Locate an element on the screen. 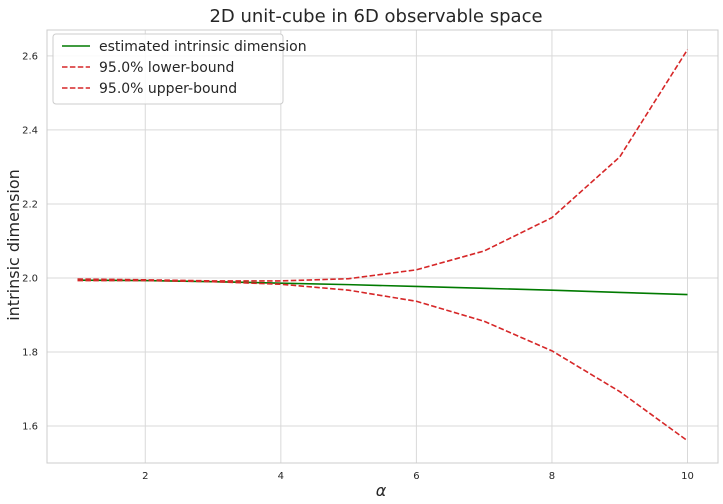 The height and width of the screenshot is (504, 723). y-tick-label: 1.6 is located at coordinates (30, 426).